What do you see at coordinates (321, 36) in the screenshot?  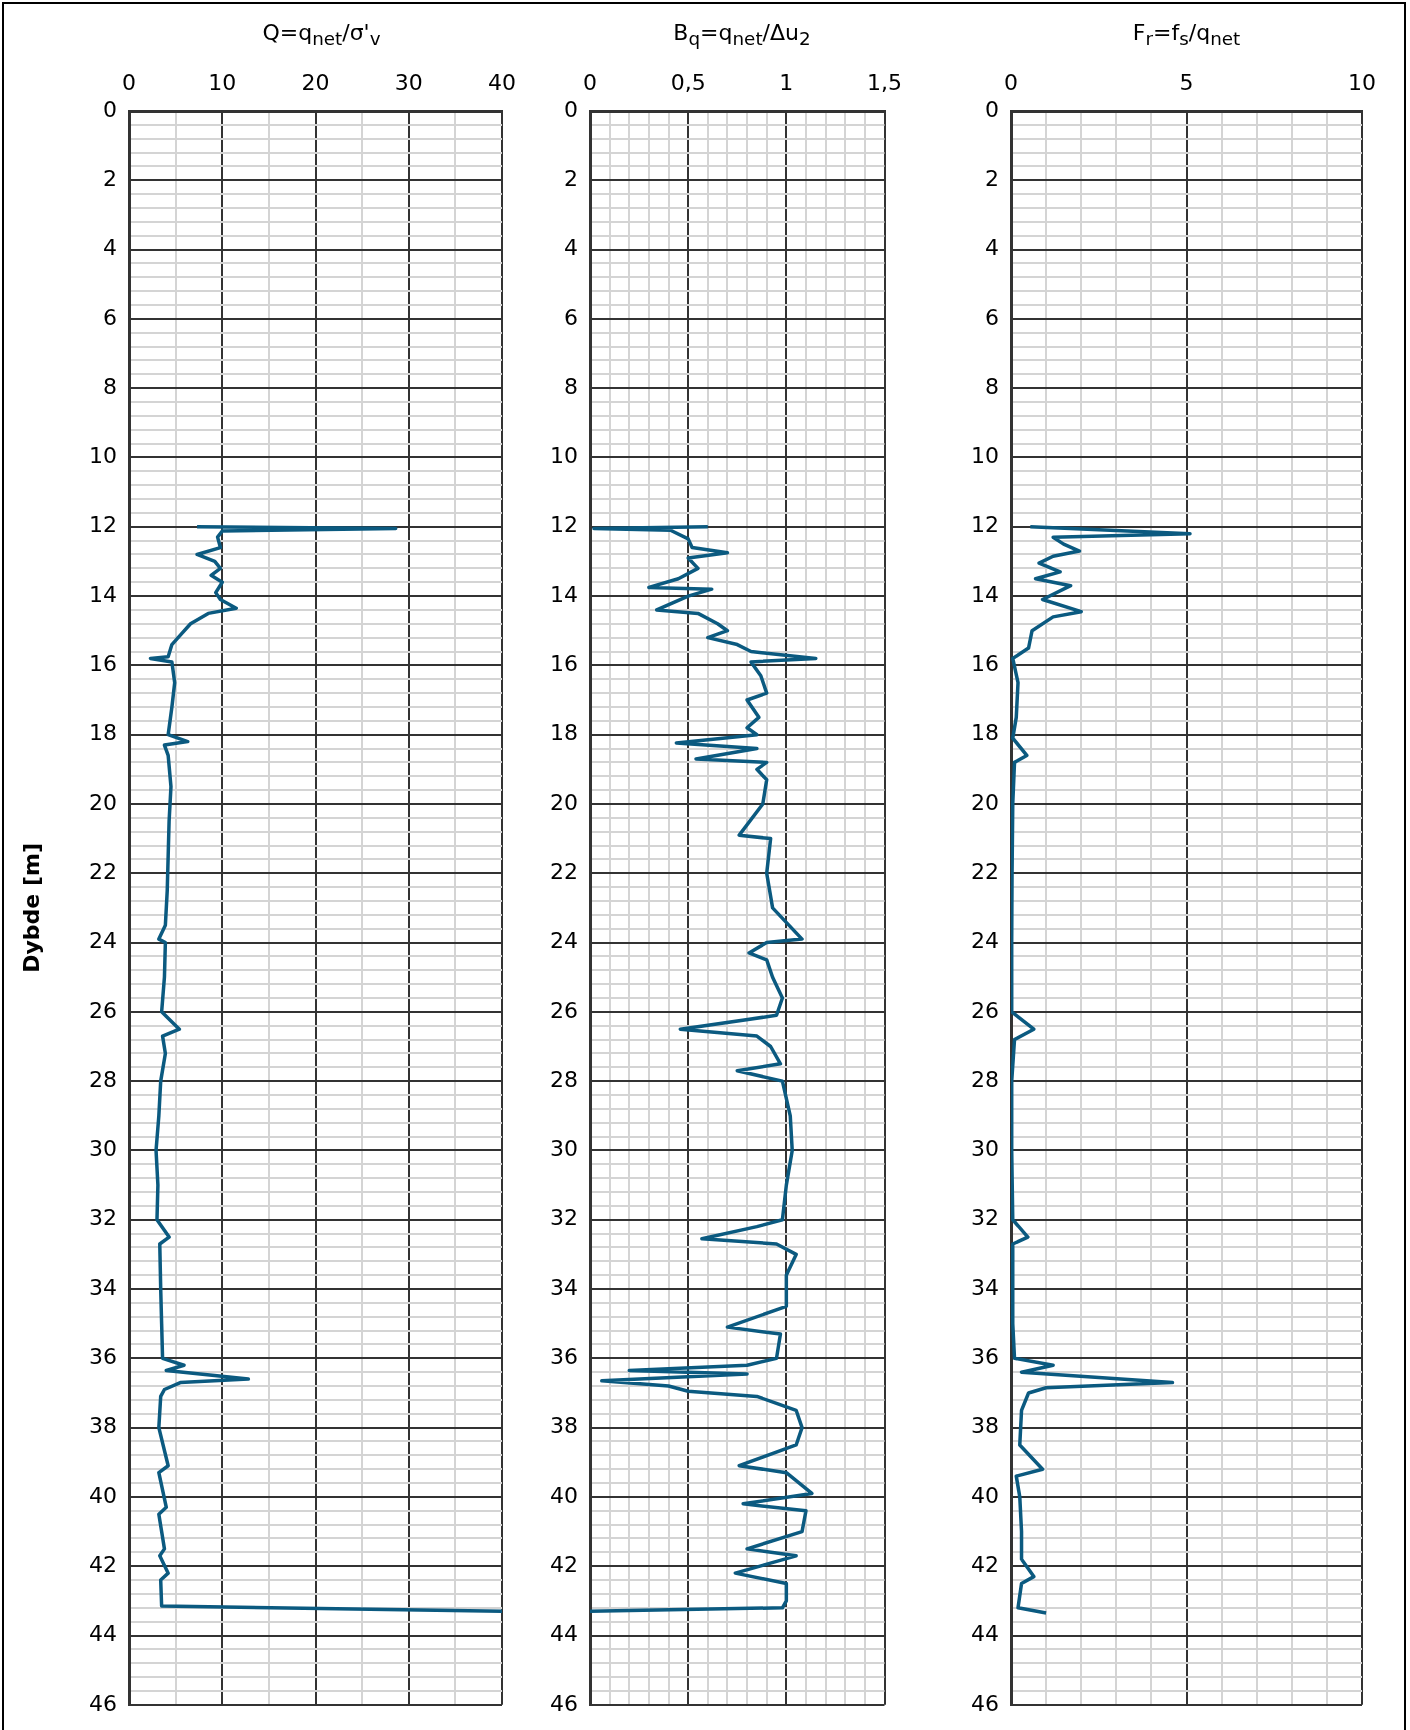 I see `x-axis-title: Q=q$_{net}$/σ'$_{v}$` at bounding box center [321, 36].